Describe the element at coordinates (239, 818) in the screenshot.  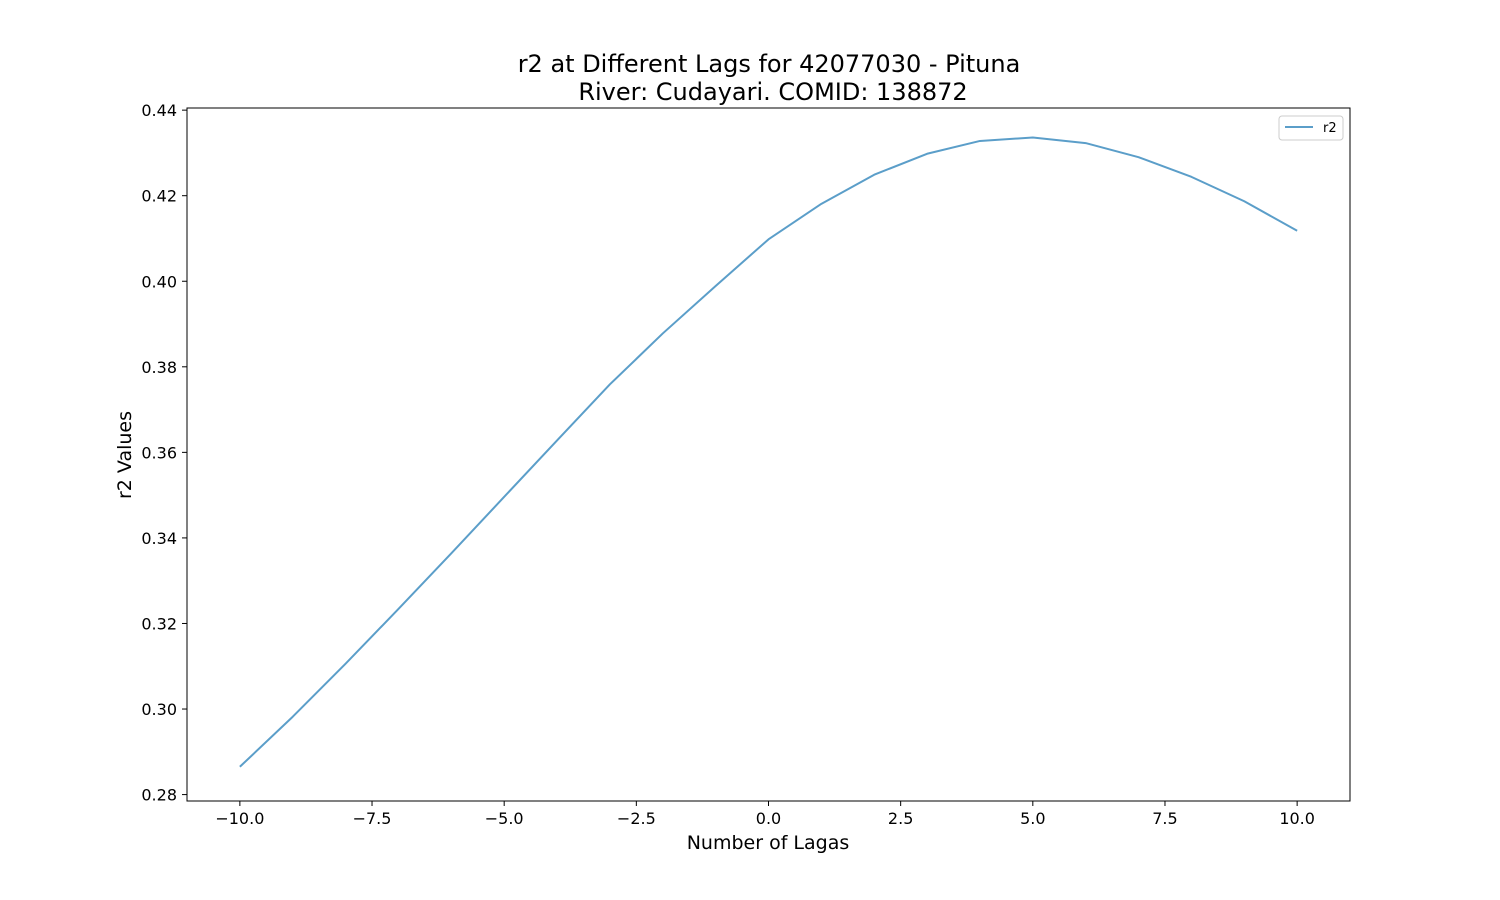
I see `x-tick-label: −10.0` at that location.